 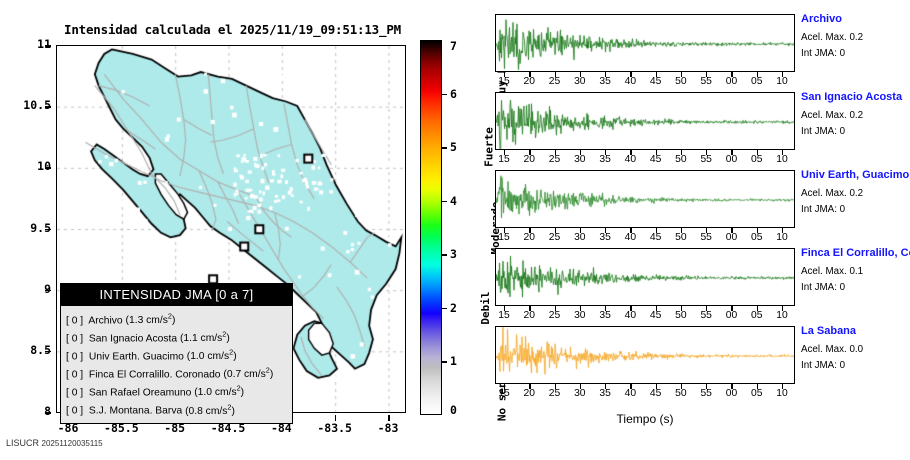 I want to click on legend-level: [ 0 ], so click(x=75, y=411).